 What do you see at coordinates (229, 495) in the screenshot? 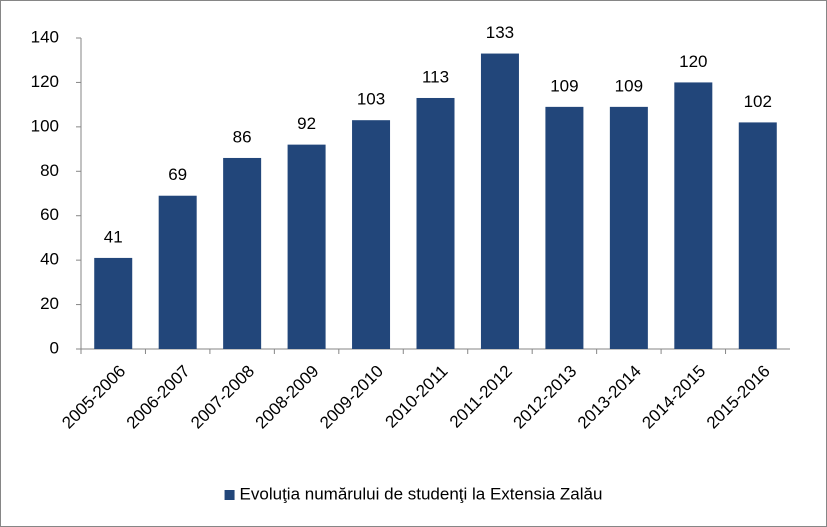
I see `legend-swatch` at bounding box center [229, 495].